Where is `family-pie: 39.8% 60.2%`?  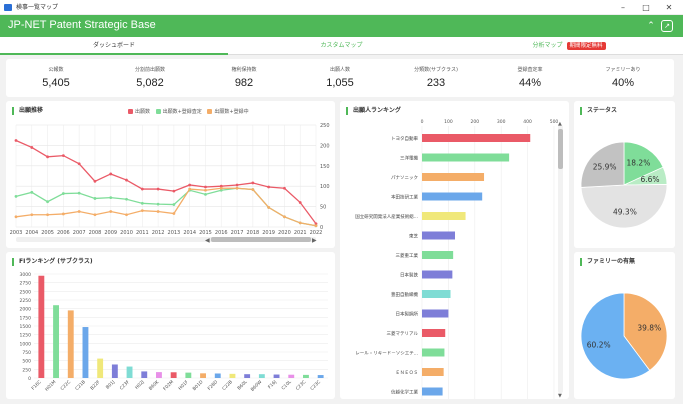
family-pie: 39.8% 60.2% is located at coordinates (624, 336).